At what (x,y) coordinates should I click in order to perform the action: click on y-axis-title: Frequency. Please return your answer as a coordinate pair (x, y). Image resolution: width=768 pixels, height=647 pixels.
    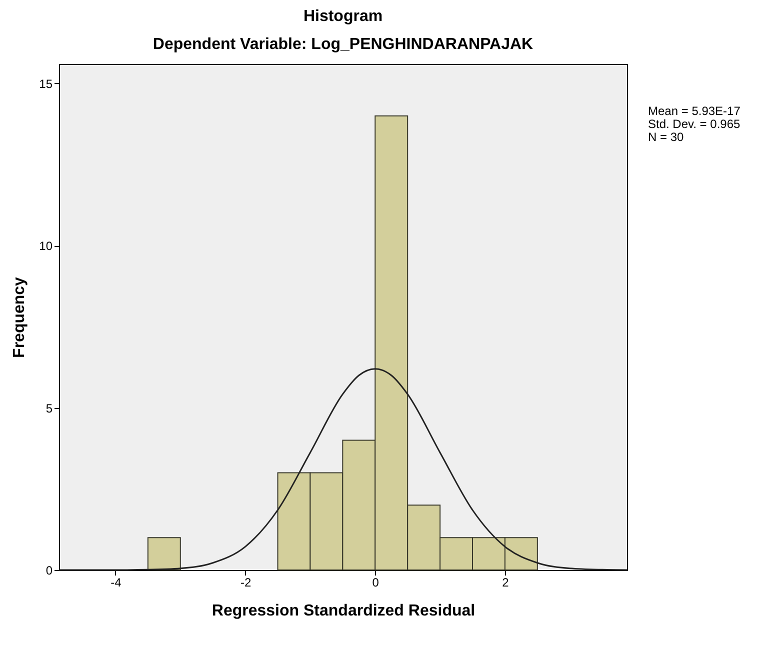
    Looking at the image, I should click on (19, 317).